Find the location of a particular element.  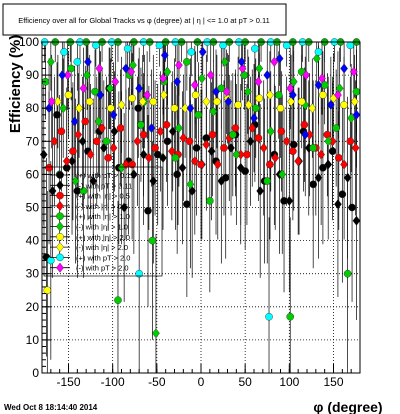

legend-label: (+) with |η| > 0.5 is located at coordinates (103, 196).